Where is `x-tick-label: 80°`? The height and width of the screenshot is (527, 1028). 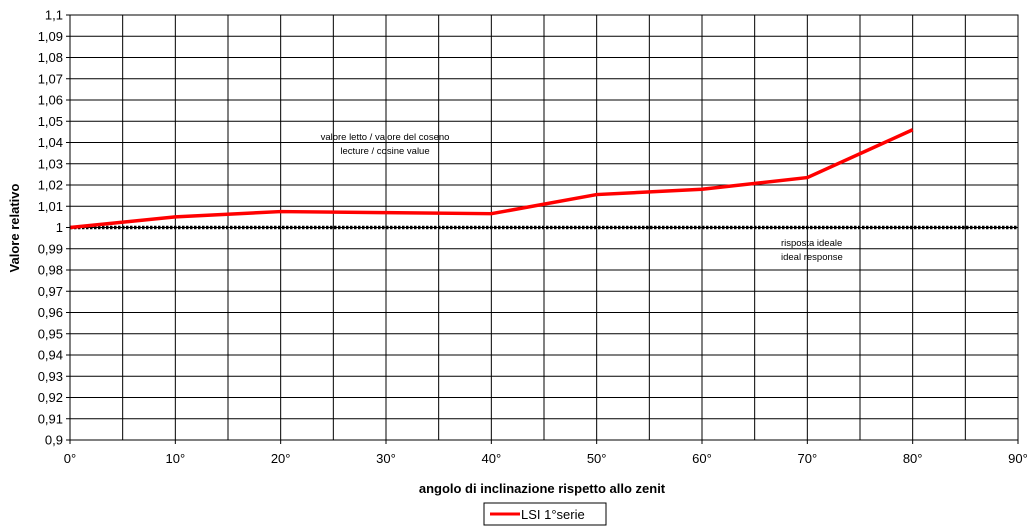
x-tick-label: 80° is located at coordinates (913, 458).